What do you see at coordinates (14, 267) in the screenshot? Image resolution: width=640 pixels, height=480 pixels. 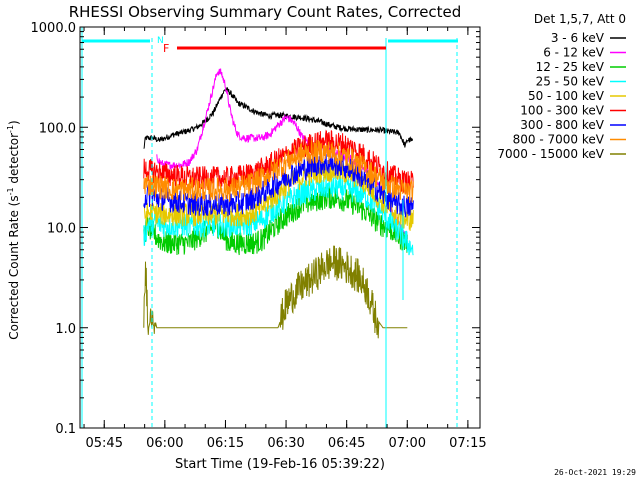 I see `y-axis-label-main: Corrected Count Rate (s` at bounding box center [14, 267].